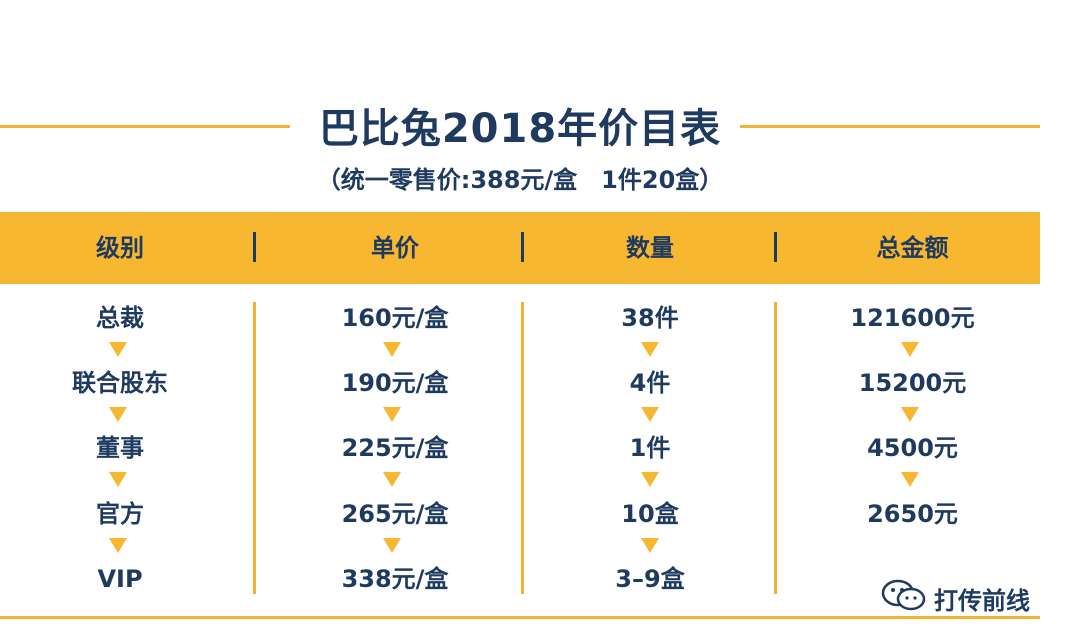 The image size is (1080, 644). What do you see at coordinates (912, 318) in the screenshot?
I see `cell-total: 121600元` at bounding box center [912, 318].